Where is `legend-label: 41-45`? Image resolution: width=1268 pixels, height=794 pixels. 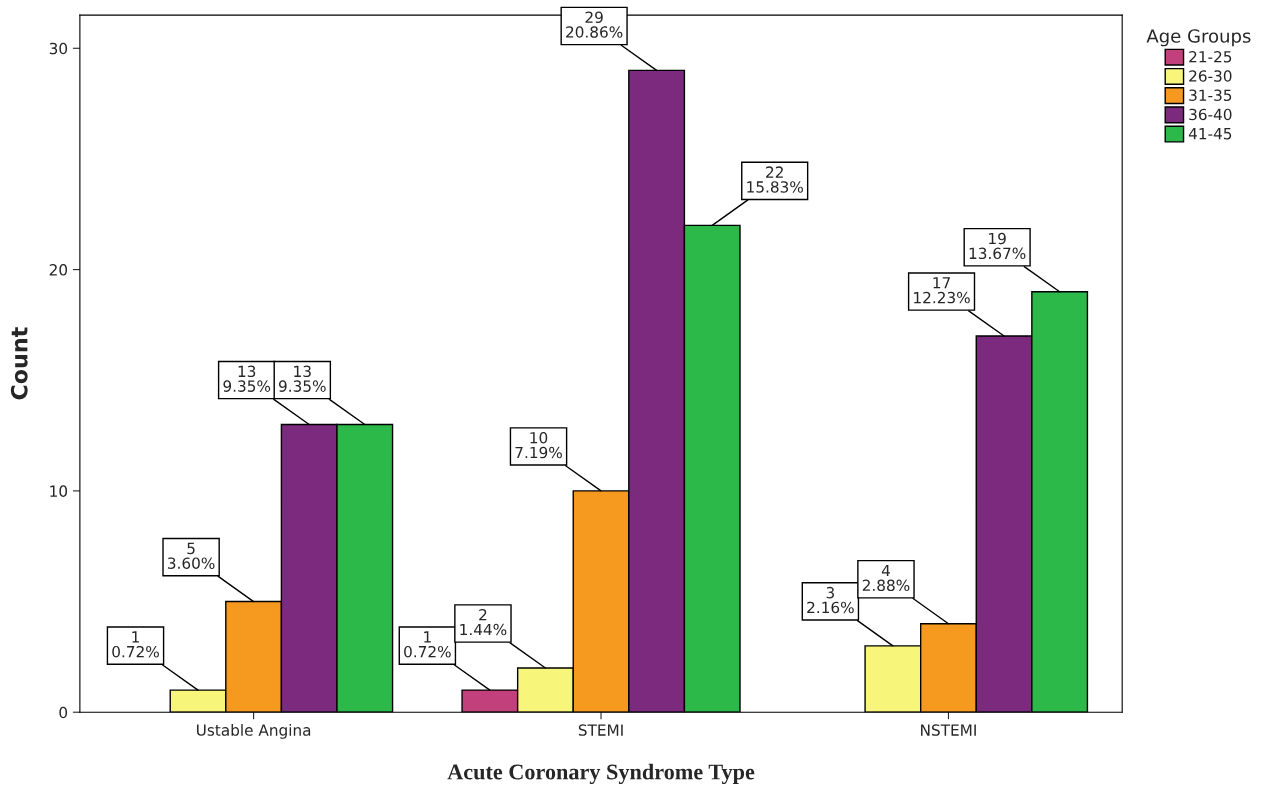
legend-label: 41-45 is located at coordinates (1210, 134).